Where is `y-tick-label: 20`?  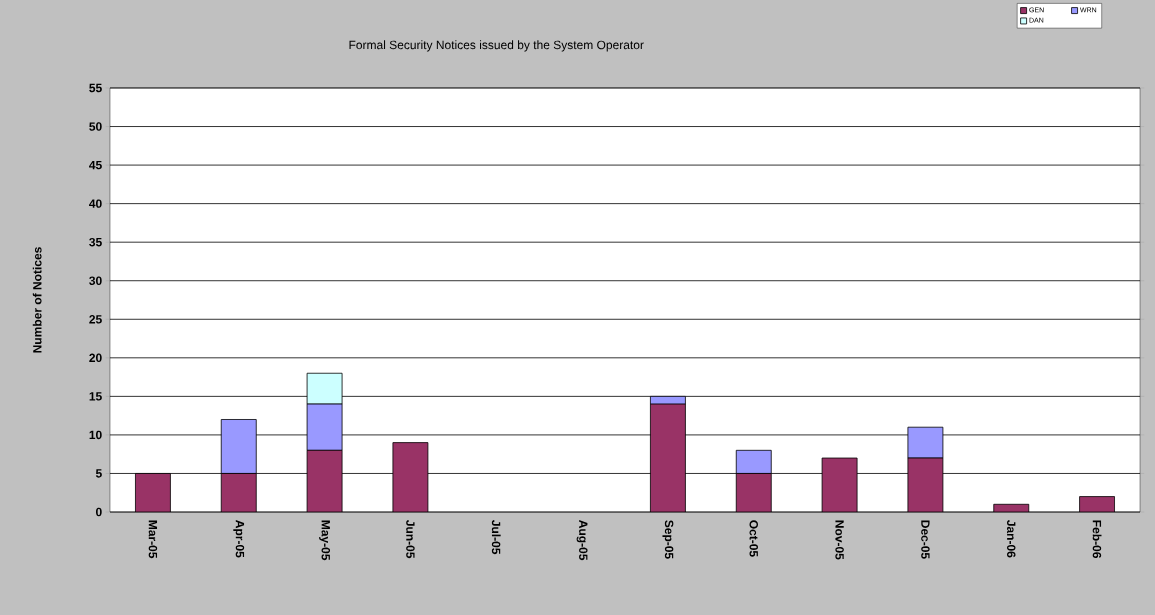
y-tick-label: 20 is located at coordinates (95, 358).